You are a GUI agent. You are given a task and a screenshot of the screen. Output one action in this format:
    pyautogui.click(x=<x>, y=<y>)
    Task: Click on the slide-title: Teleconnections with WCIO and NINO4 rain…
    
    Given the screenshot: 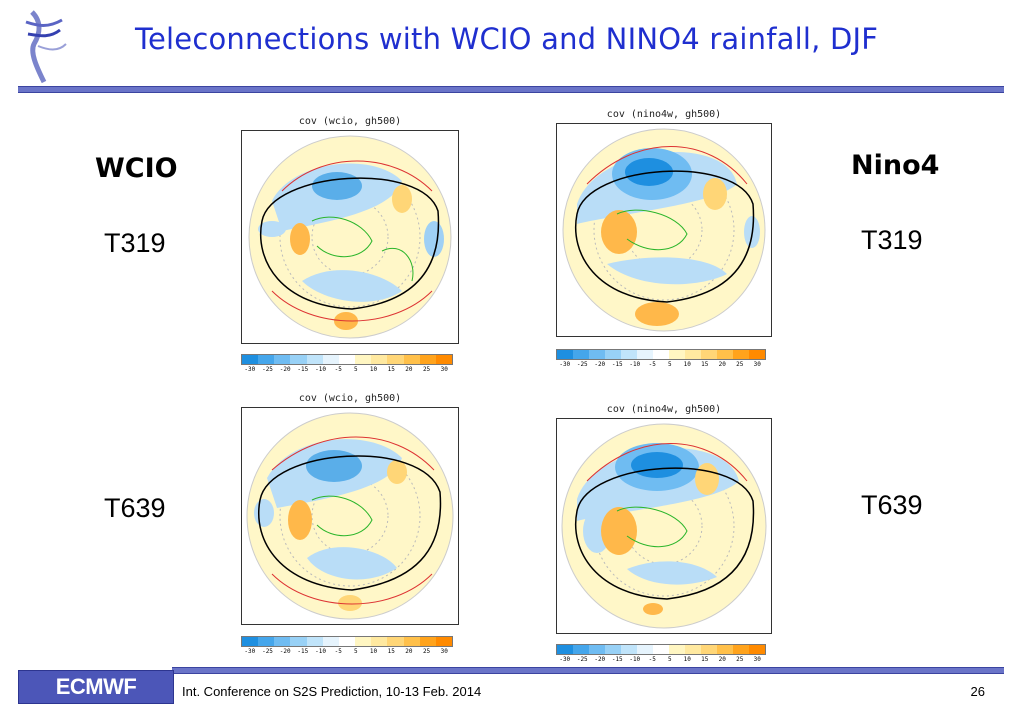 What is the action you would take?
    pyautogui.click(x=507, y=39)
    